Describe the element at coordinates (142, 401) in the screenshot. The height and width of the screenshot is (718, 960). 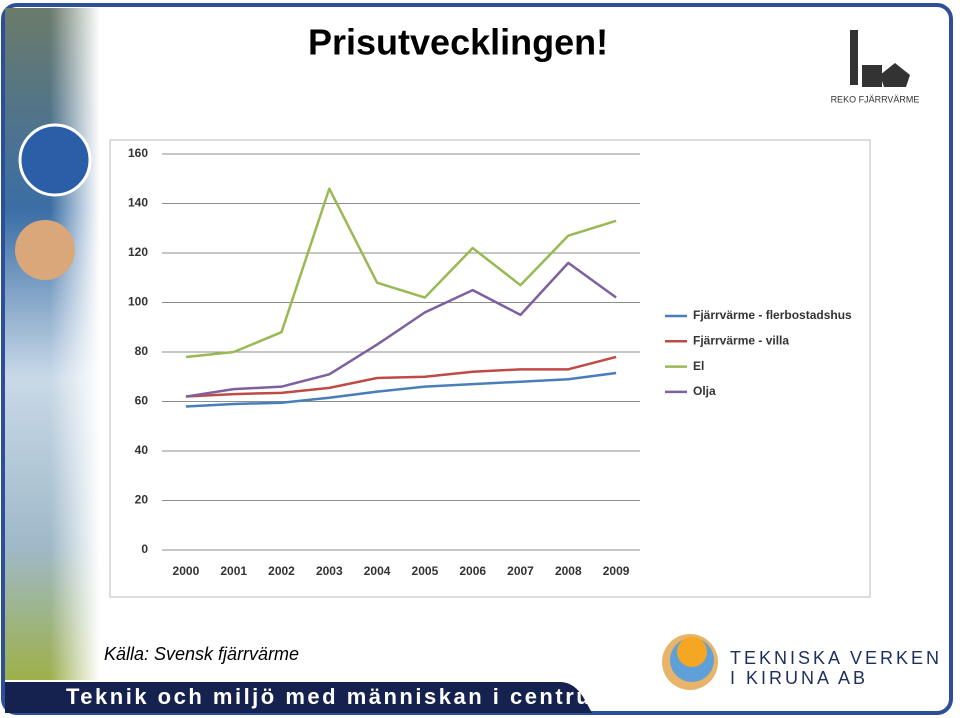
I see `y-tick-label: 60` at that location.